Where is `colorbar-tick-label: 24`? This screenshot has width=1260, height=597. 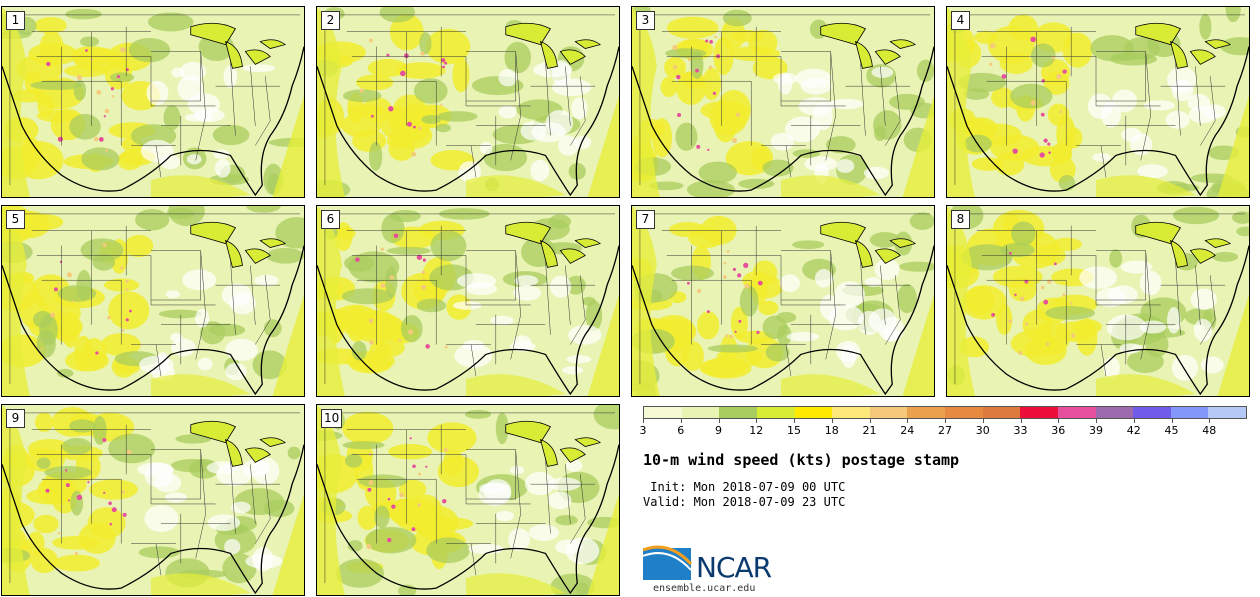 colorbar-tick-label: 24 is located at coordinates (907, 430).